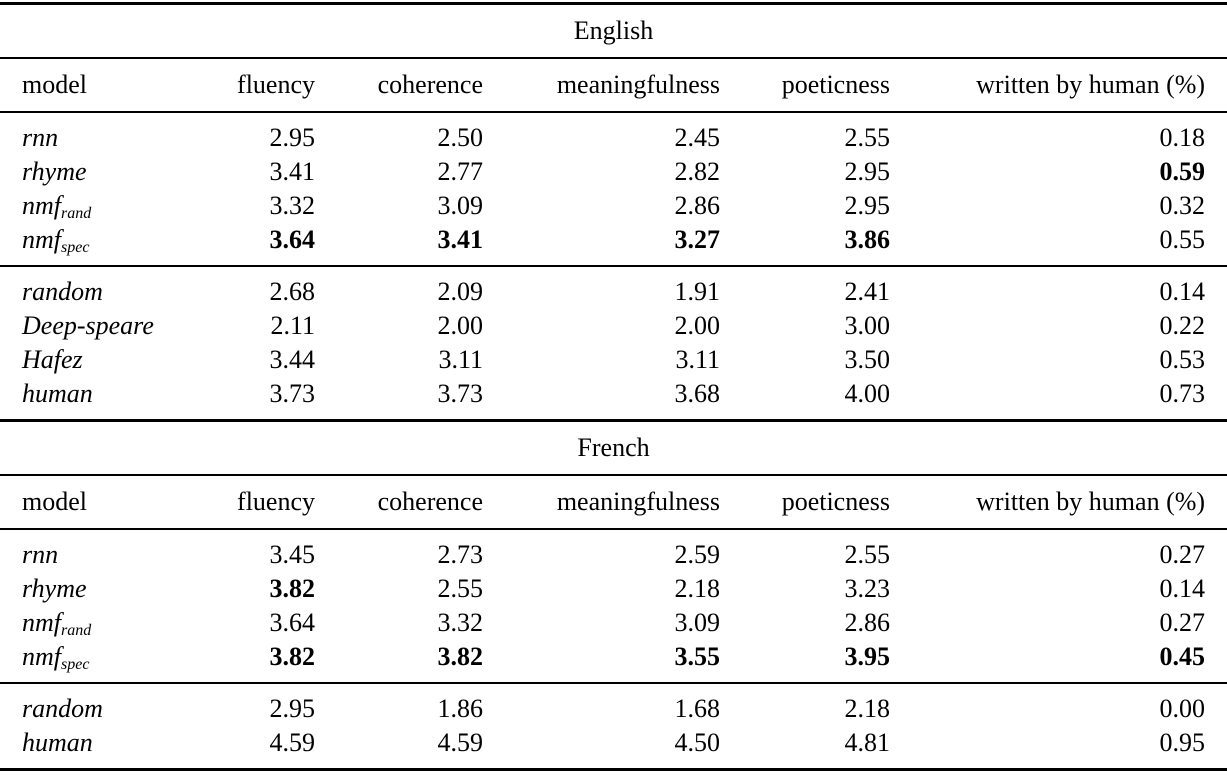 The width and height of the screenshot is (1227, 783). Describe the element at coordinates (1182, 205) in the screenshot. I see `value-cell: 0.32` at that location.